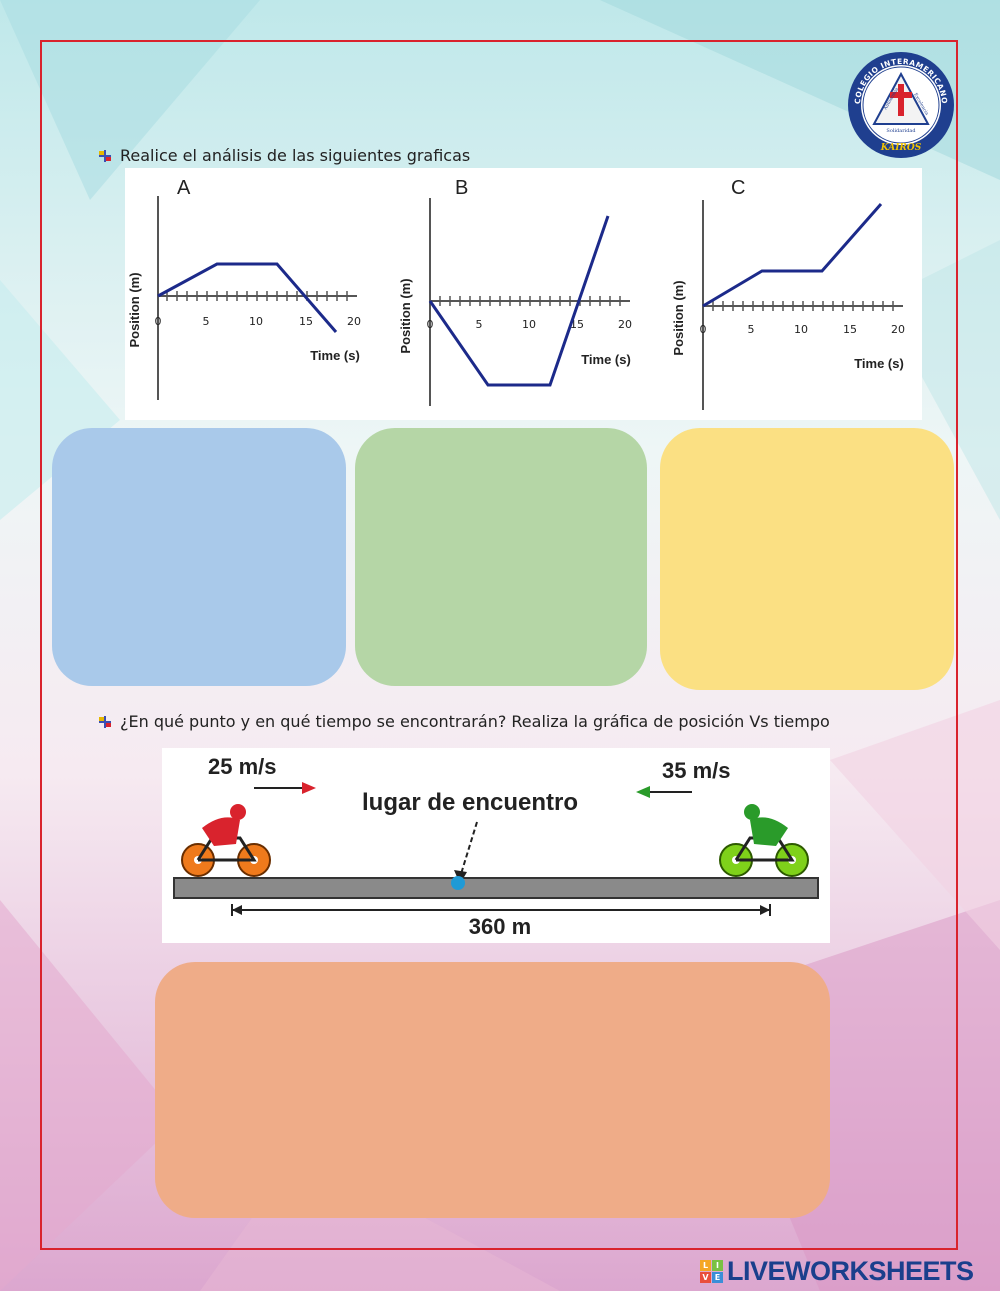 This screenshot has height=1291, width=1000. What do you see at coordinates (898, 329) in the screenshot?
I see `graph-c-tick-20: 20` at bounding box center [898, 329].